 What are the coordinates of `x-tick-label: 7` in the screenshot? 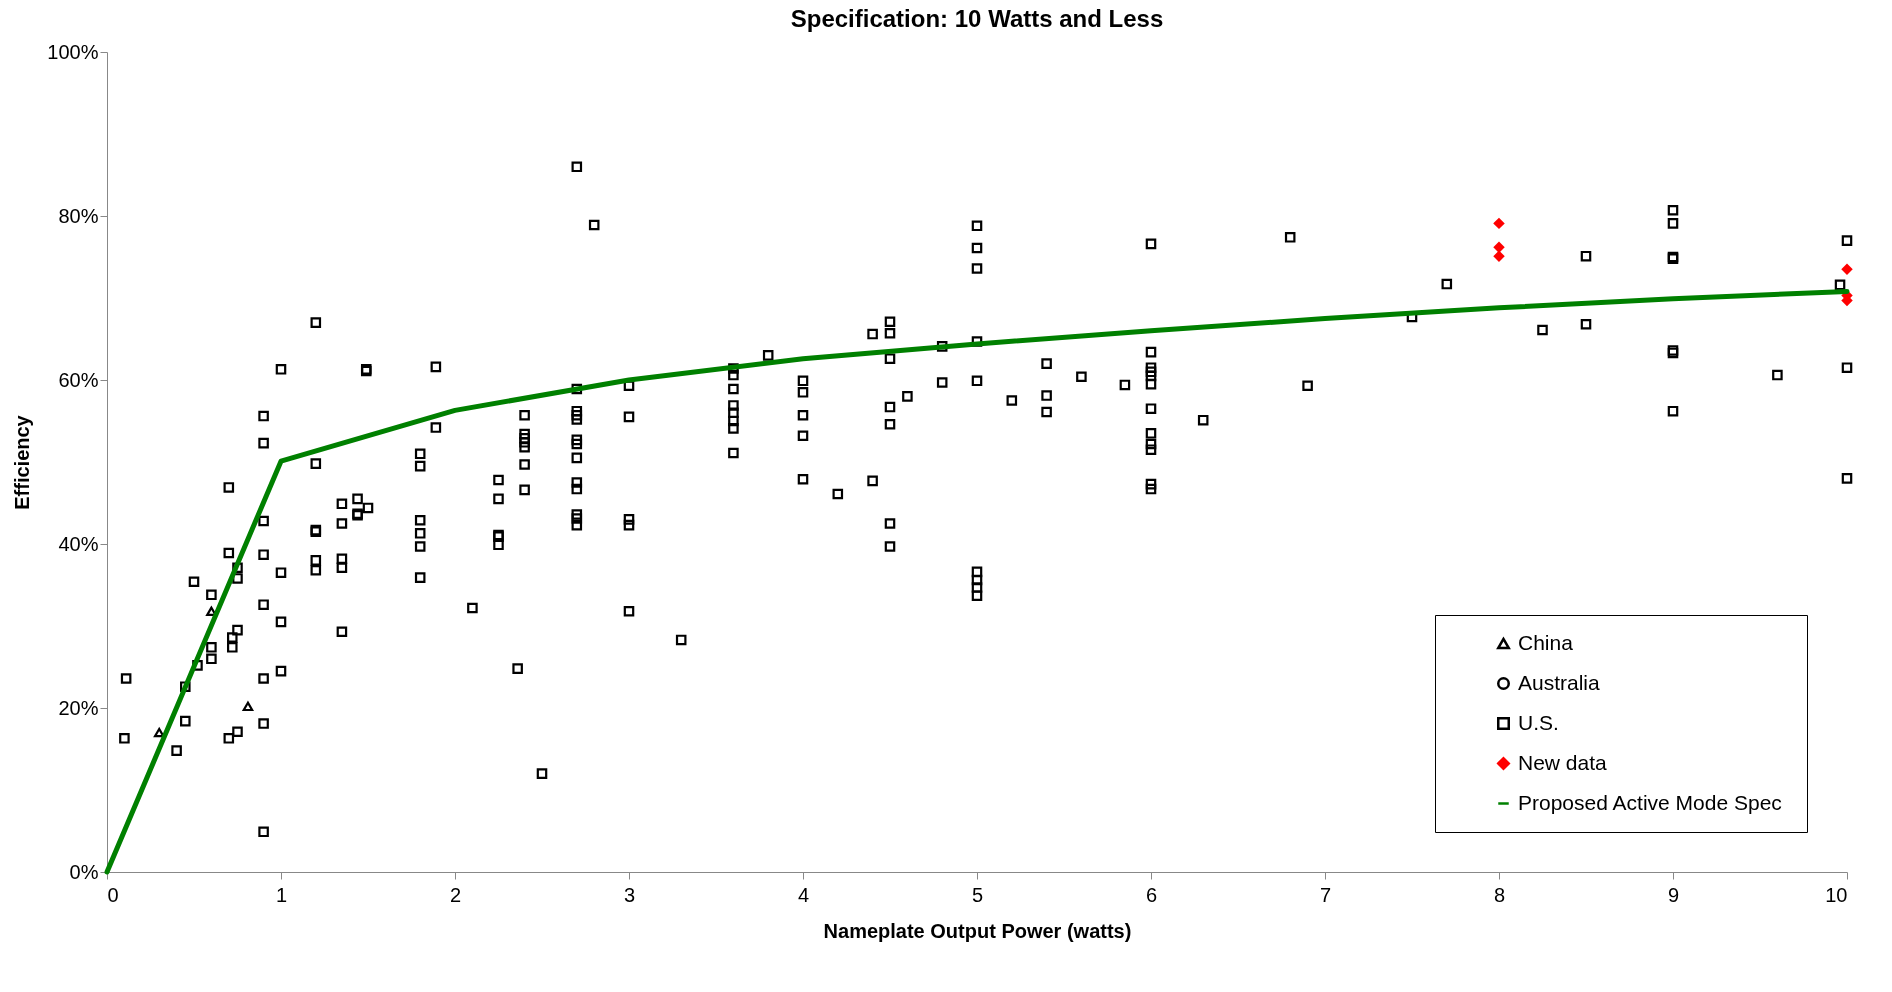 It's located at (1325, 894).